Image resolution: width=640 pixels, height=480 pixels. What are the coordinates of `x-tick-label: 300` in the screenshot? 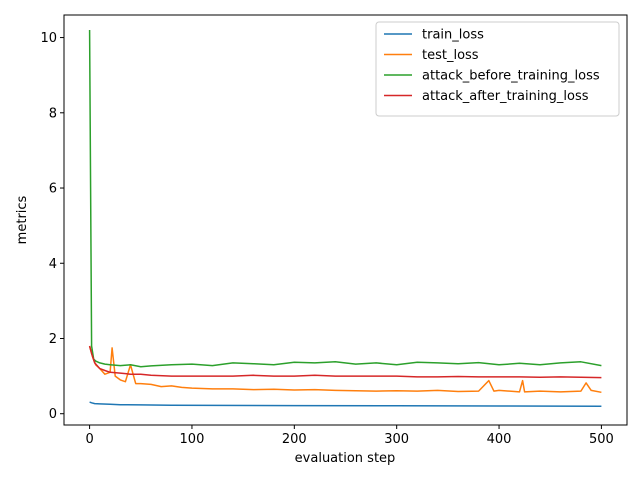 It's located at (396, 439).